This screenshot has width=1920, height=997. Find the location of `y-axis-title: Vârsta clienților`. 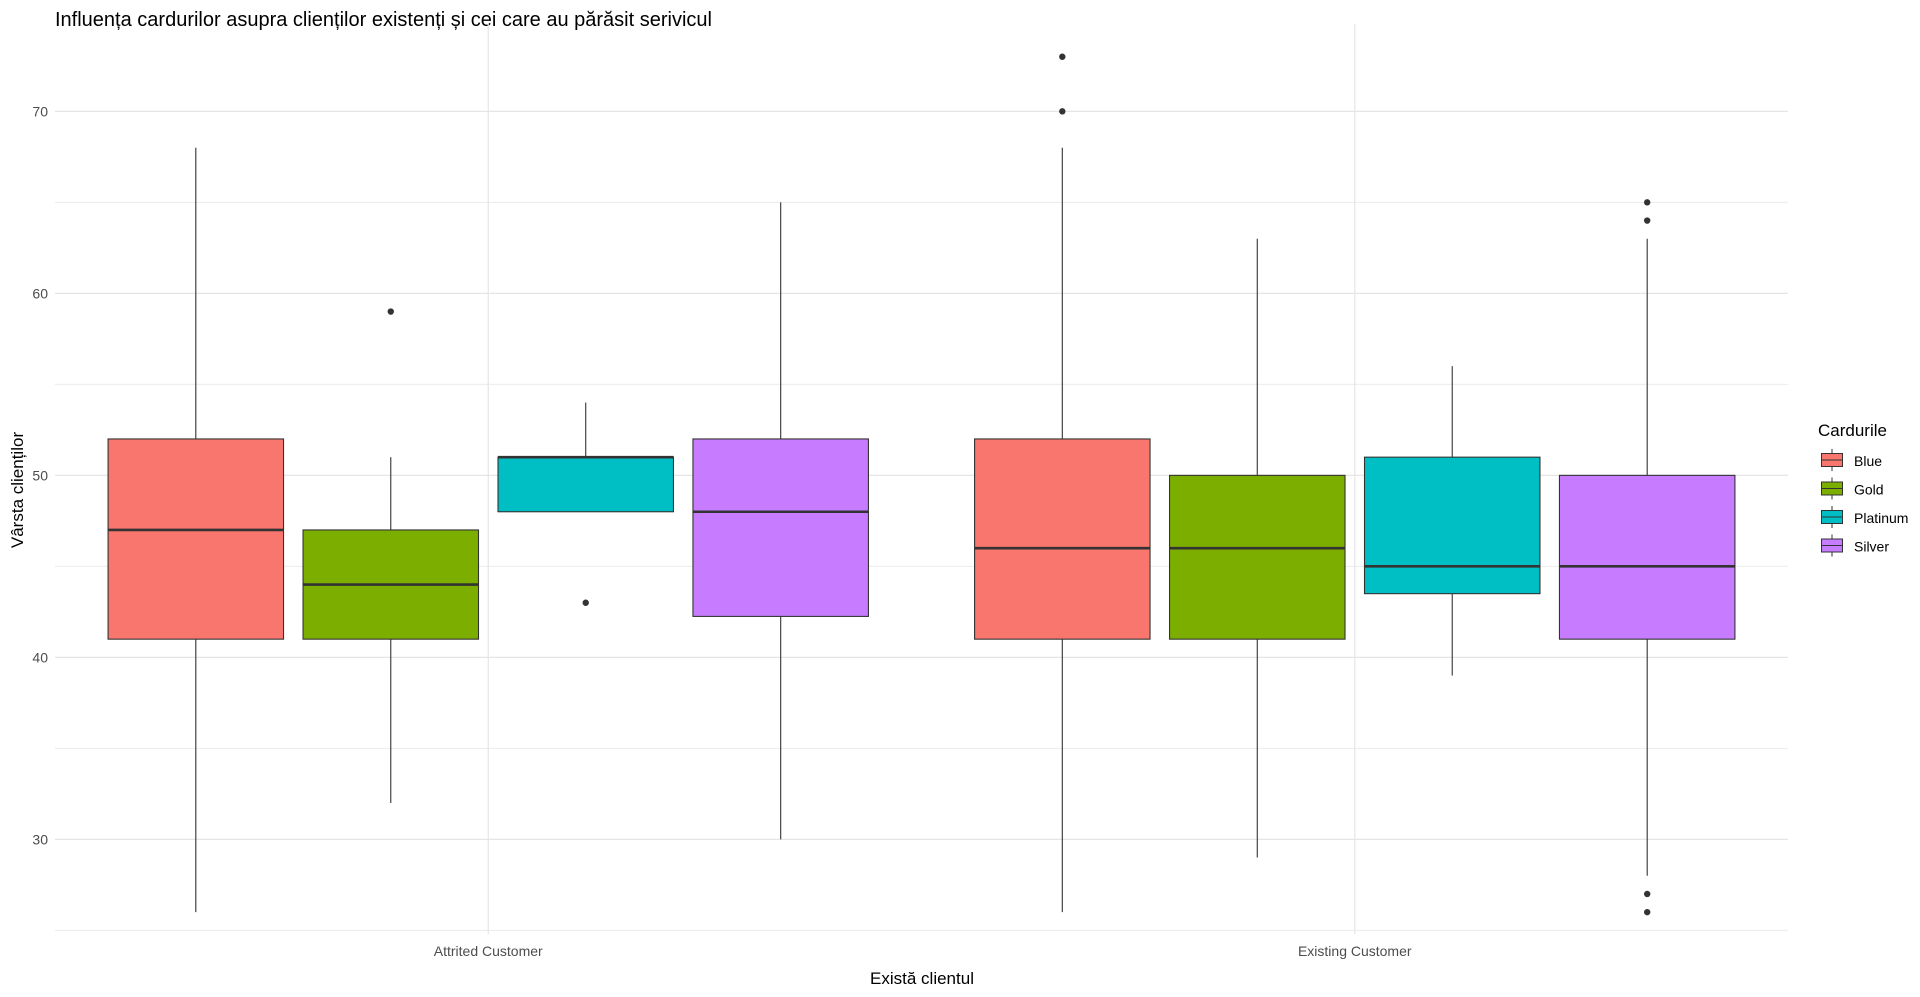

y-axis-title: Vârsta clienților is located at coordinates (17, 490).